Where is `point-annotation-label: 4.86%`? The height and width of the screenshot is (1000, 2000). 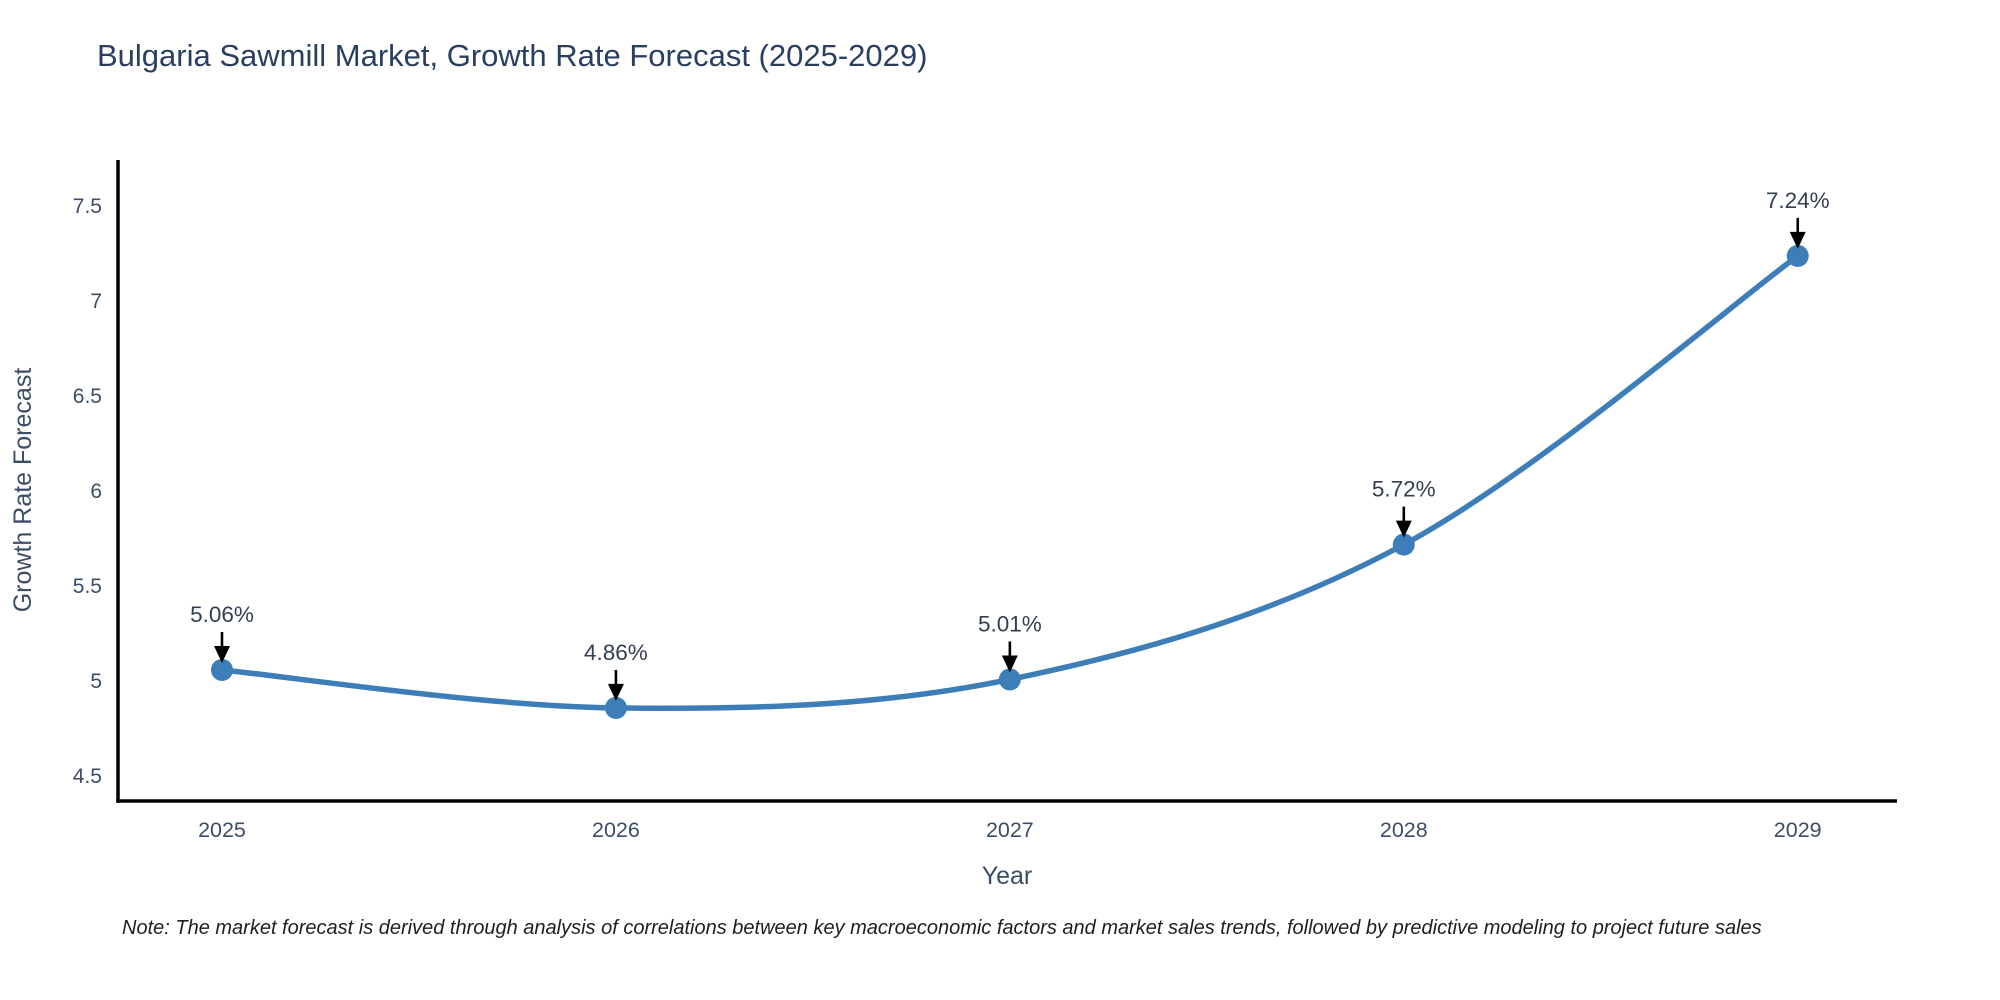
point-annotation-label: 4.86% is located at coordinates (616, 652).